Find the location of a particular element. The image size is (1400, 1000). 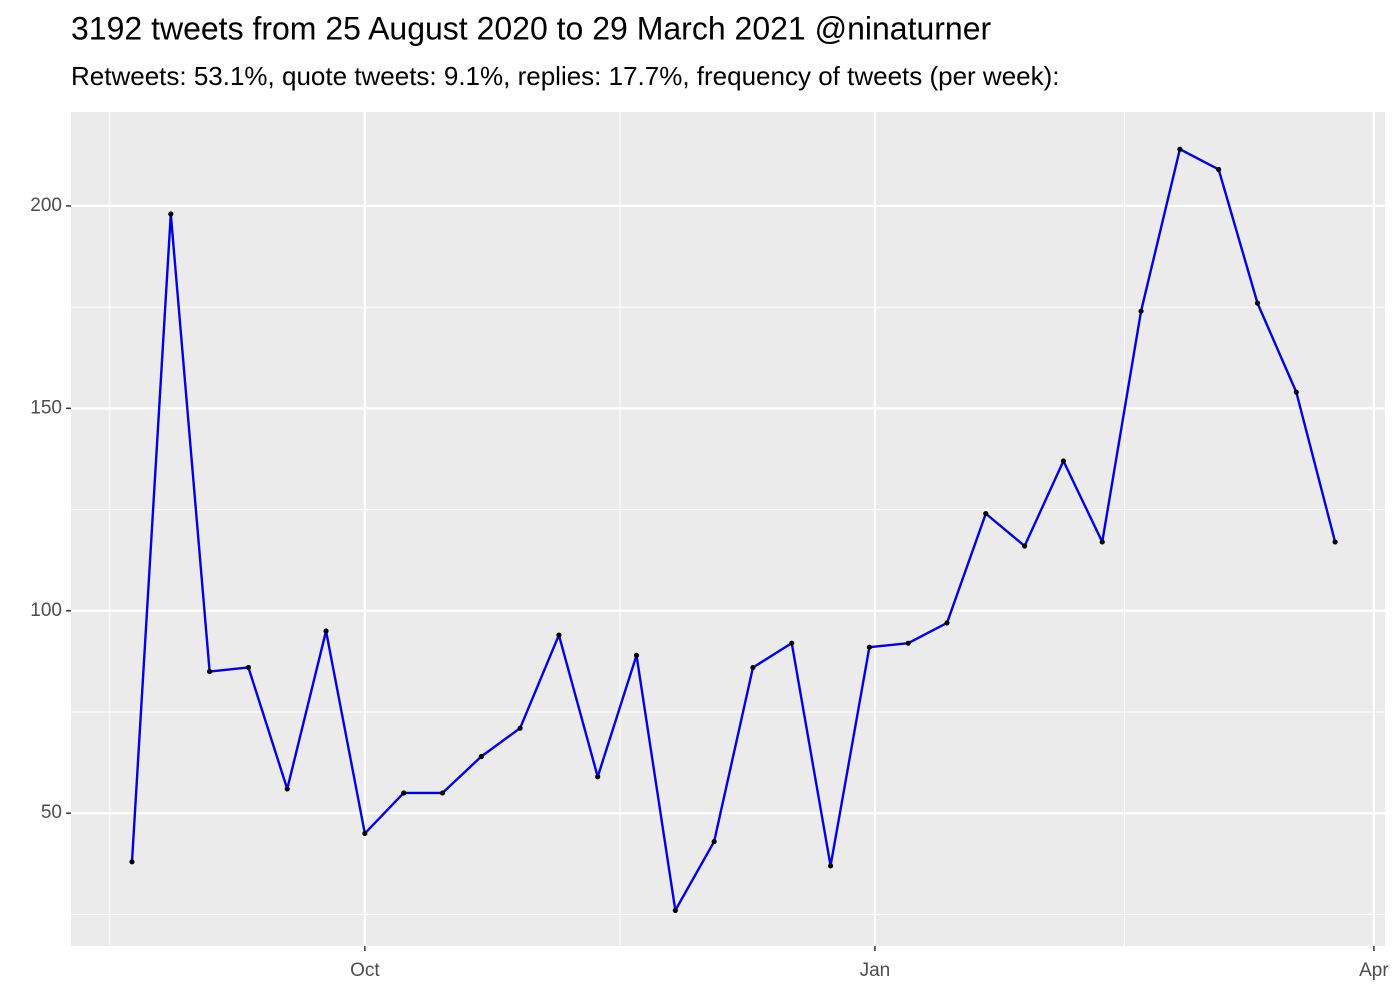

x-tick-label: Apr is located at coordinates (1374, 970).